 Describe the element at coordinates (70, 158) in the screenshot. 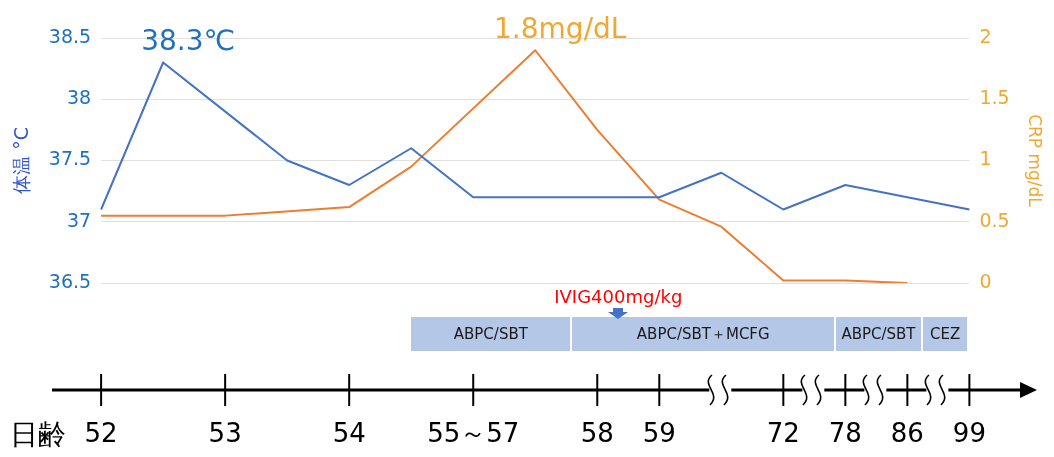

I see `y-tick-label: 37.5` at that location.